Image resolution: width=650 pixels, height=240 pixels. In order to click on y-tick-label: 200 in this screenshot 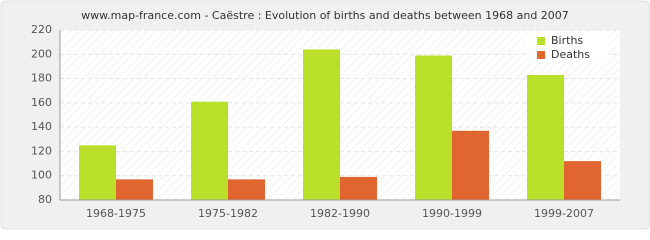, I will do `click(41, 53)`.